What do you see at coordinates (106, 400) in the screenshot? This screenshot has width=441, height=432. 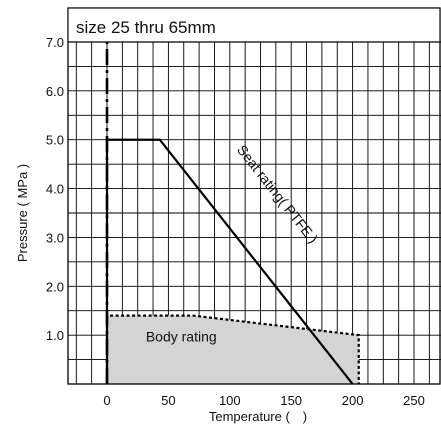 I see `x-tick-label: 0` at bounding box center [106, 400].